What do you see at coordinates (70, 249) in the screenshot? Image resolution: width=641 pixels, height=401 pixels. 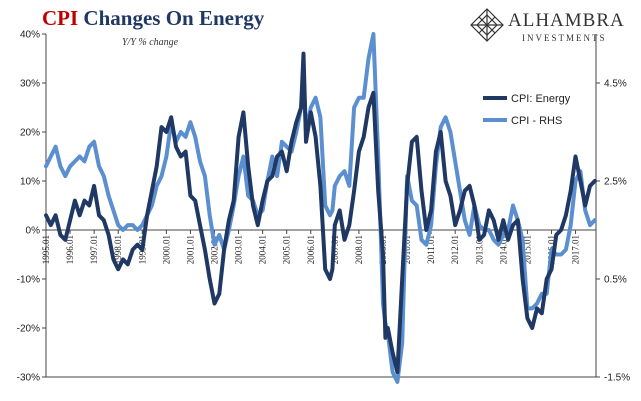 I see `x-tick-label: 1996.01` at bounding box center [70, 249].